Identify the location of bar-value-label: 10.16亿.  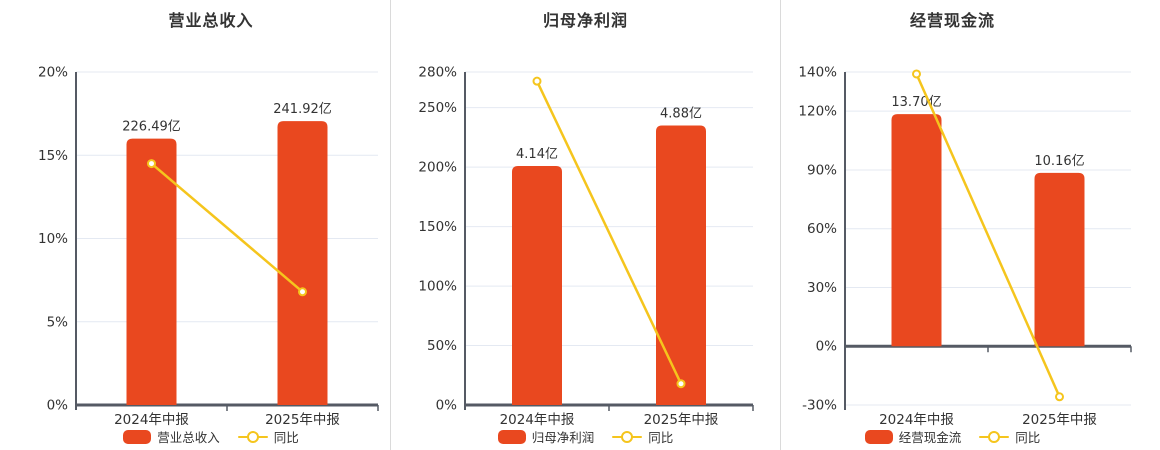
(1059, 161).